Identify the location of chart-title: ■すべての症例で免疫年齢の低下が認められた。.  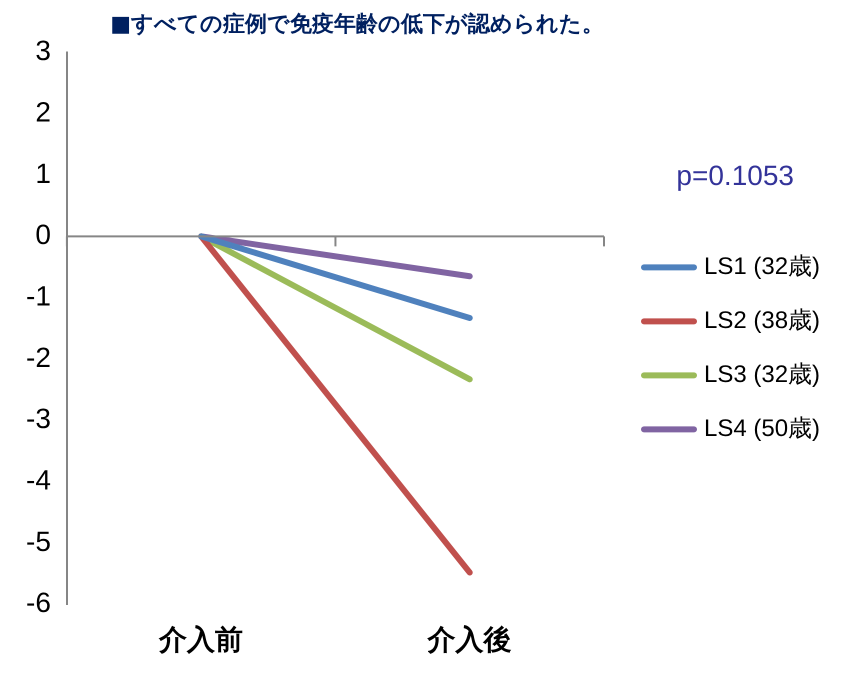
(357, 24).